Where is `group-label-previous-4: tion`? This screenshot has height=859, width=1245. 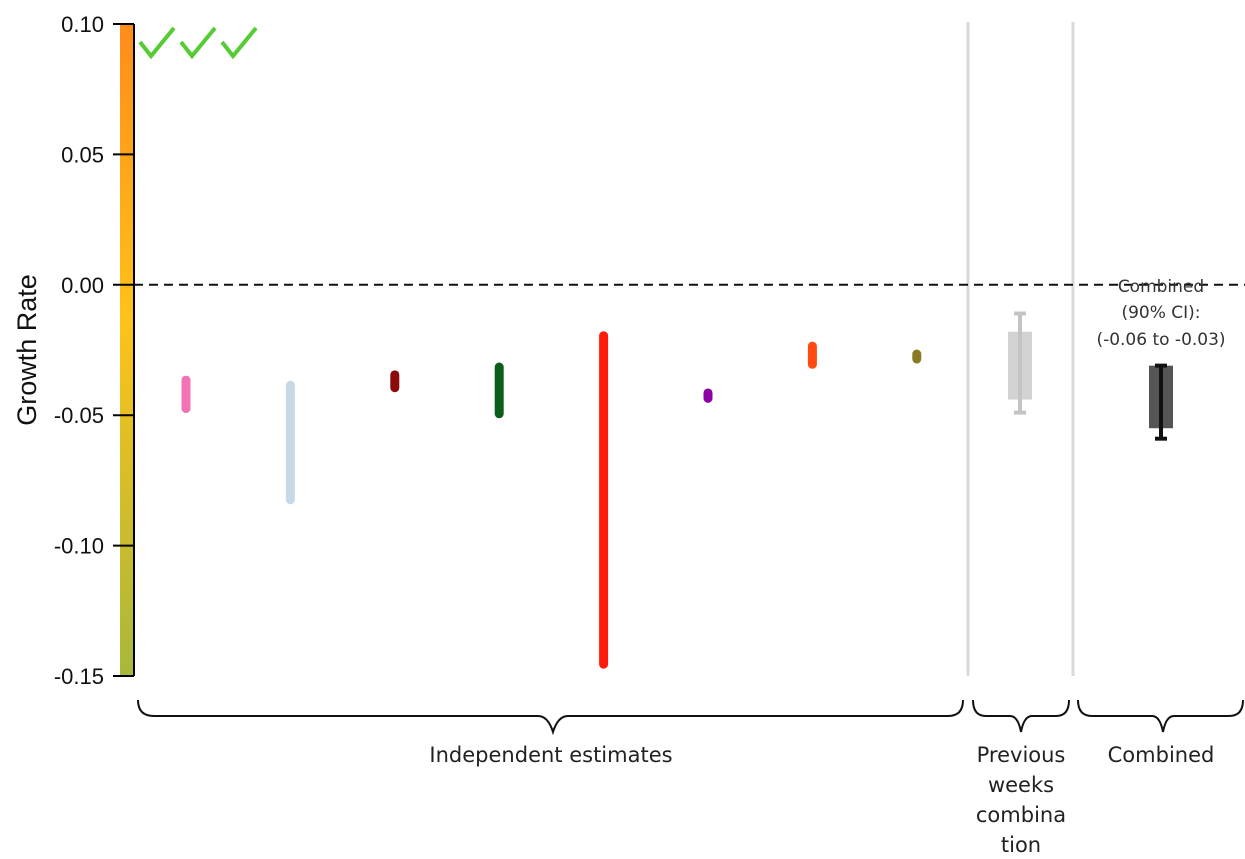
group-label-previous-4: tion is located at coordinates (1021, 845).